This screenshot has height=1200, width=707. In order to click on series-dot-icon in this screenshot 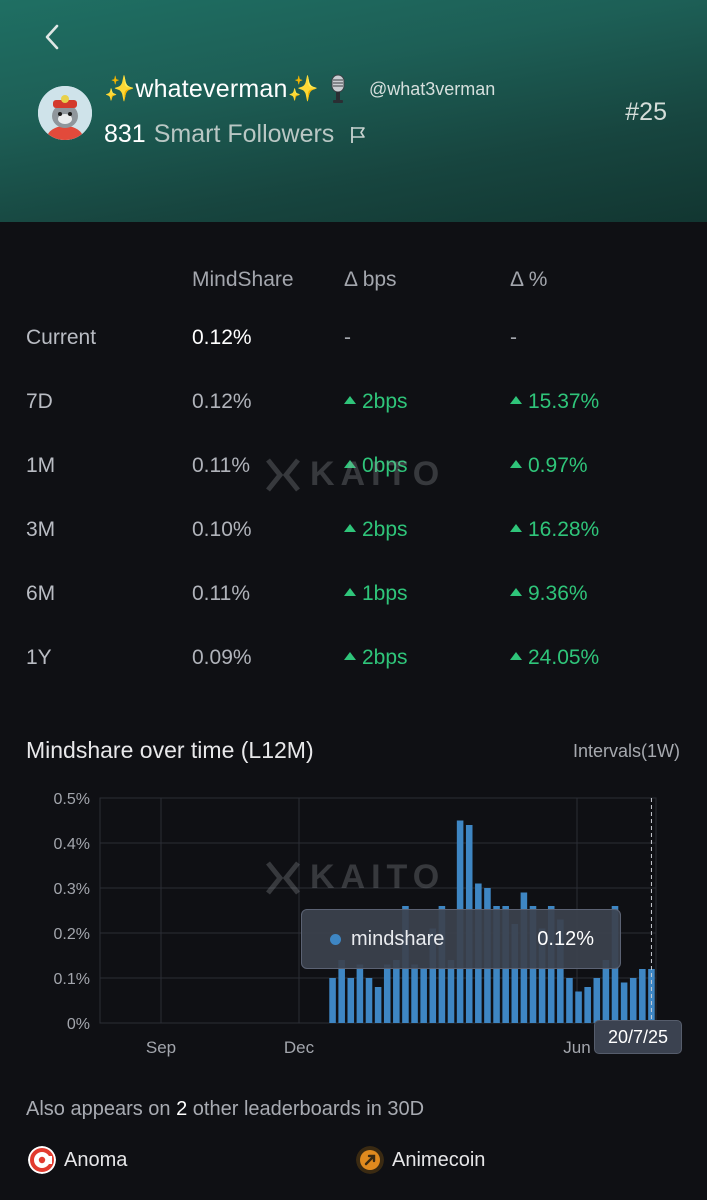, I will do `click(335, 939)`.